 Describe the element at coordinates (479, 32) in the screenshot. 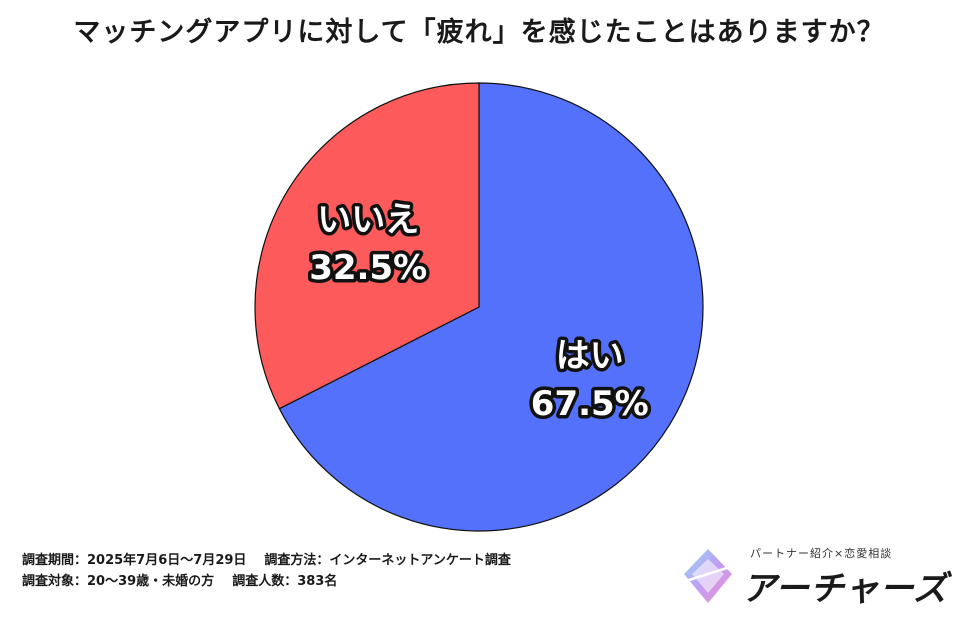

I see `chart-title: マッチングアプリに対して「疲れ」を感じたことはありますか？` at that location.